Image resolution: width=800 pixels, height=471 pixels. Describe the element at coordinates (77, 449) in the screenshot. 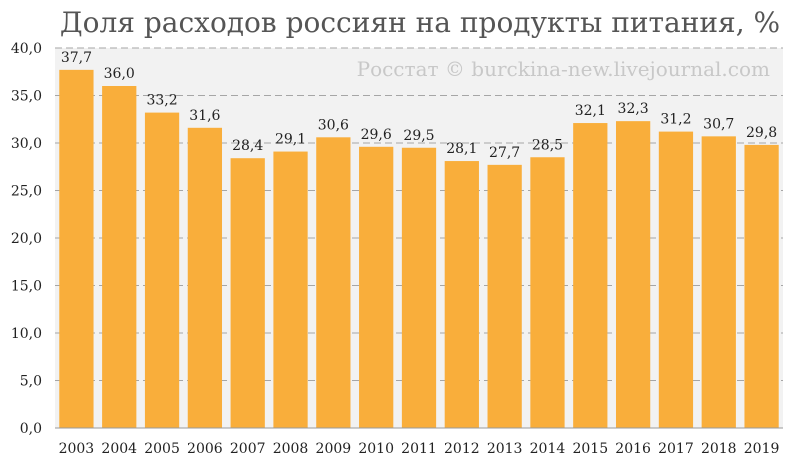

I see `x-tick-label: 2003` at that location.